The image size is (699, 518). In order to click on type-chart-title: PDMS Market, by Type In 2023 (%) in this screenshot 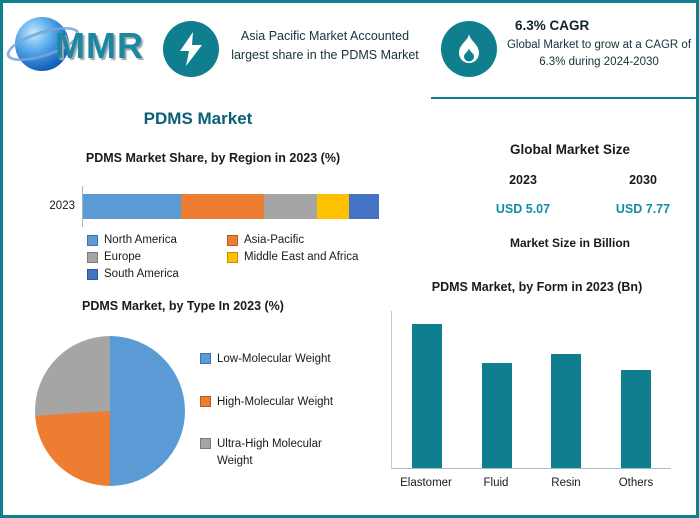, I will do `click(183, 306)`.